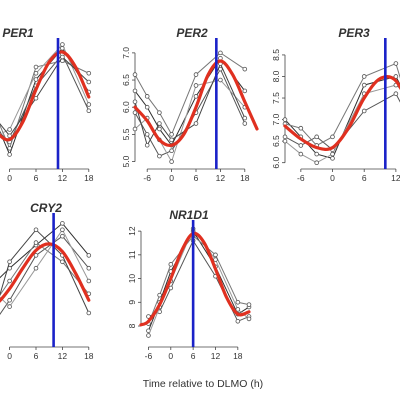 The width and height of the screenshot is (400, 400). What do you see at coordinates (46, 208) in the screenshot?
I see `panel-title: CRY2` at bounding box center [46, 208].